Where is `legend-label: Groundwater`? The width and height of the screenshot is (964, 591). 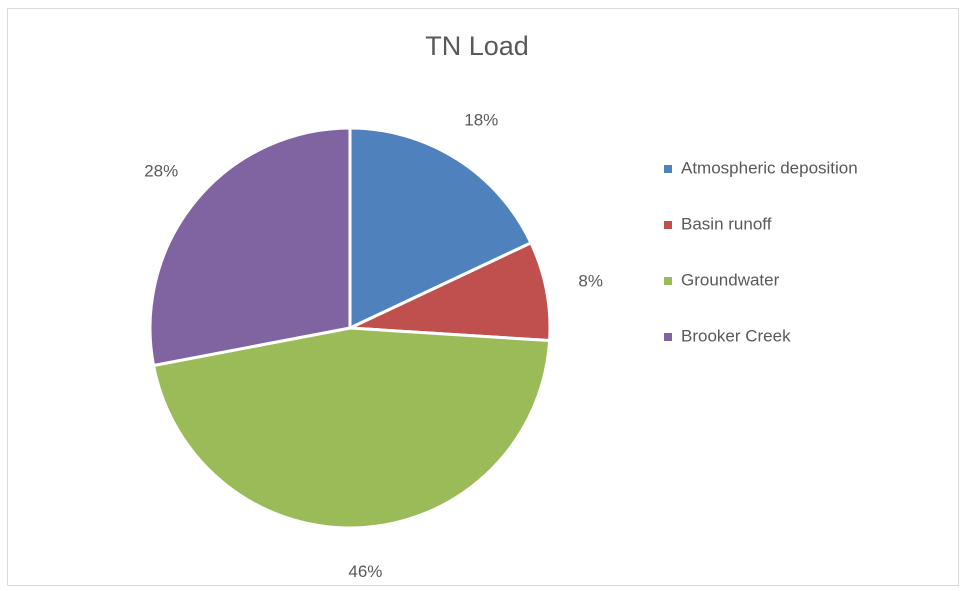
legend-label: Groundwater is located at coordinates (730, 279).